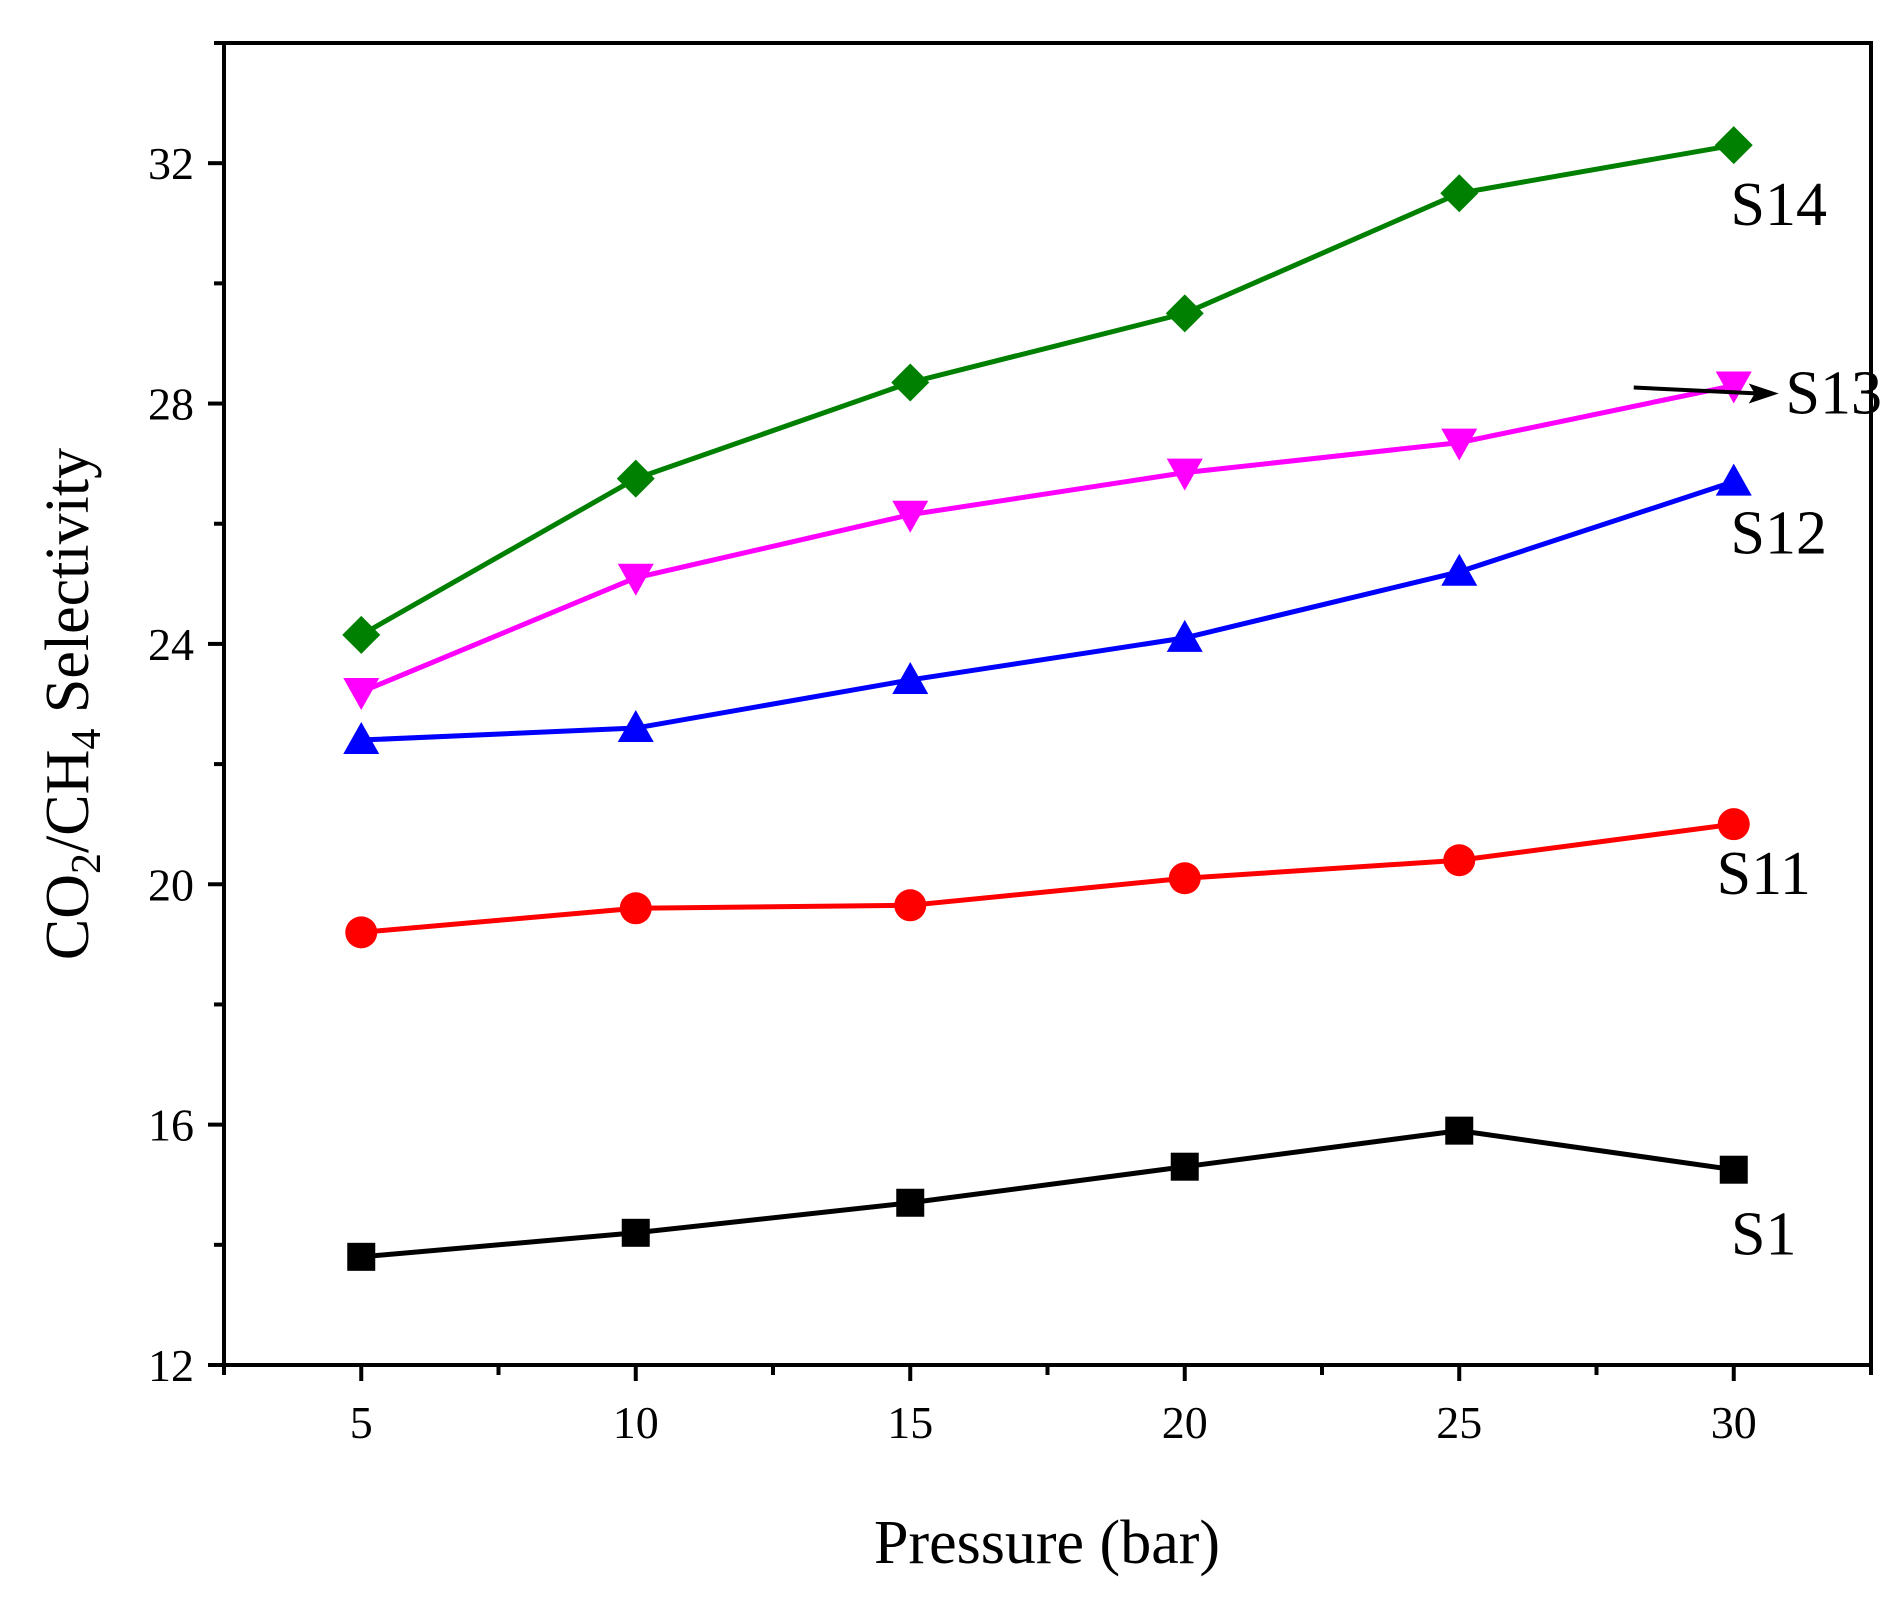 Image resolution: width=1901 pixels, height=1599 pixels. What do you see at coordinates (171, 884) in the screenshot?
I see `y-tick-label: 20` at bounding box center [171, 884].